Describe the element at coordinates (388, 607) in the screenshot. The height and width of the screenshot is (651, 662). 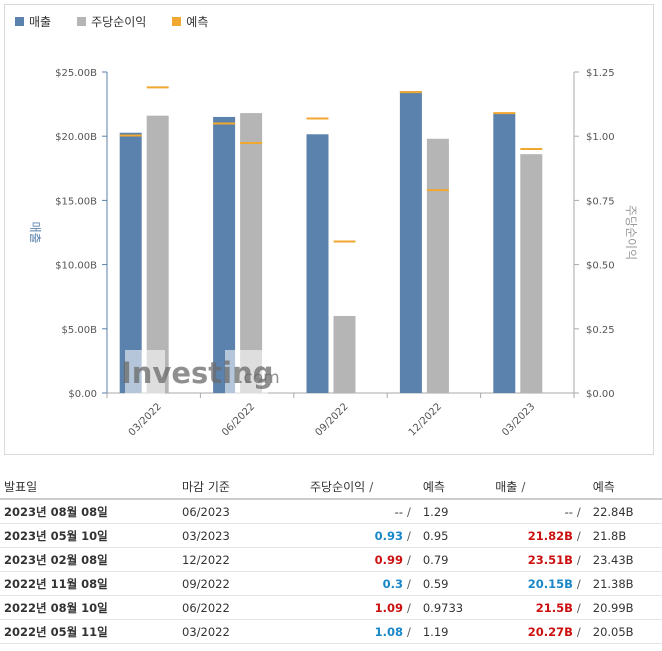
I see `eps-actual-value: 1.09` at that location.